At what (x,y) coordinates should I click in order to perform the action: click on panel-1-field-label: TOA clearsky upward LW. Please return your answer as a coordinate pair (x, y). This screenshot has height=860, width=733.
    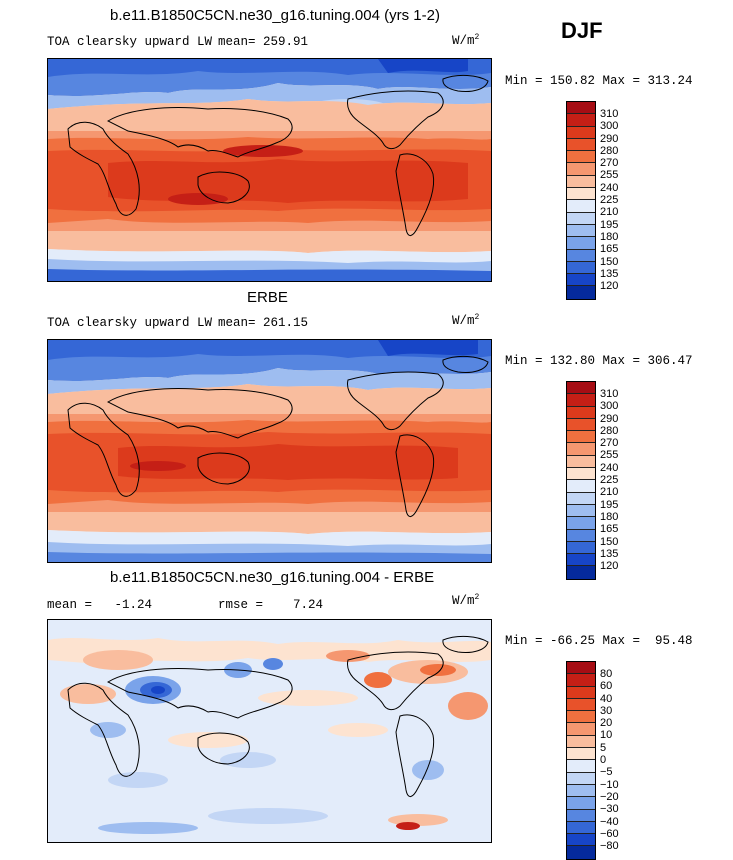
    Looking at the image, I should click on (130, 42).